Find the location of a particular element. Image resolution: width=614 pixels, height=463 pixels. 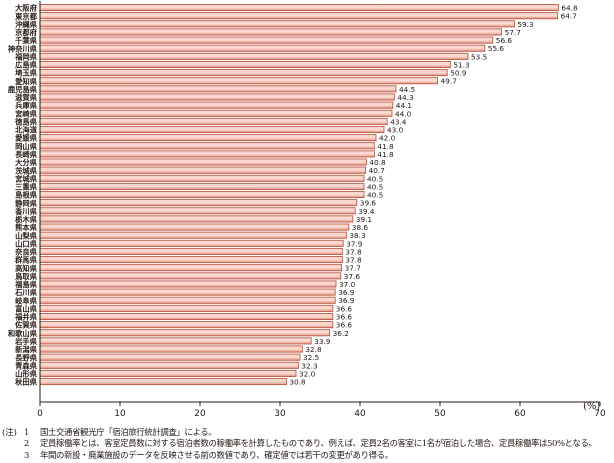

value-label: 49.7 is located at coordinates (449, 81).